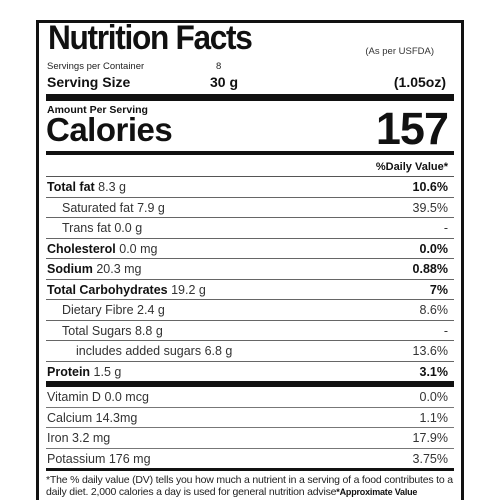 This screenshot has width=500, height=500. What do you see at coordinates (112, 187) in the screenshot?
I see `nutrient-amount: 8.3 g` at bounding box center [112, 187].